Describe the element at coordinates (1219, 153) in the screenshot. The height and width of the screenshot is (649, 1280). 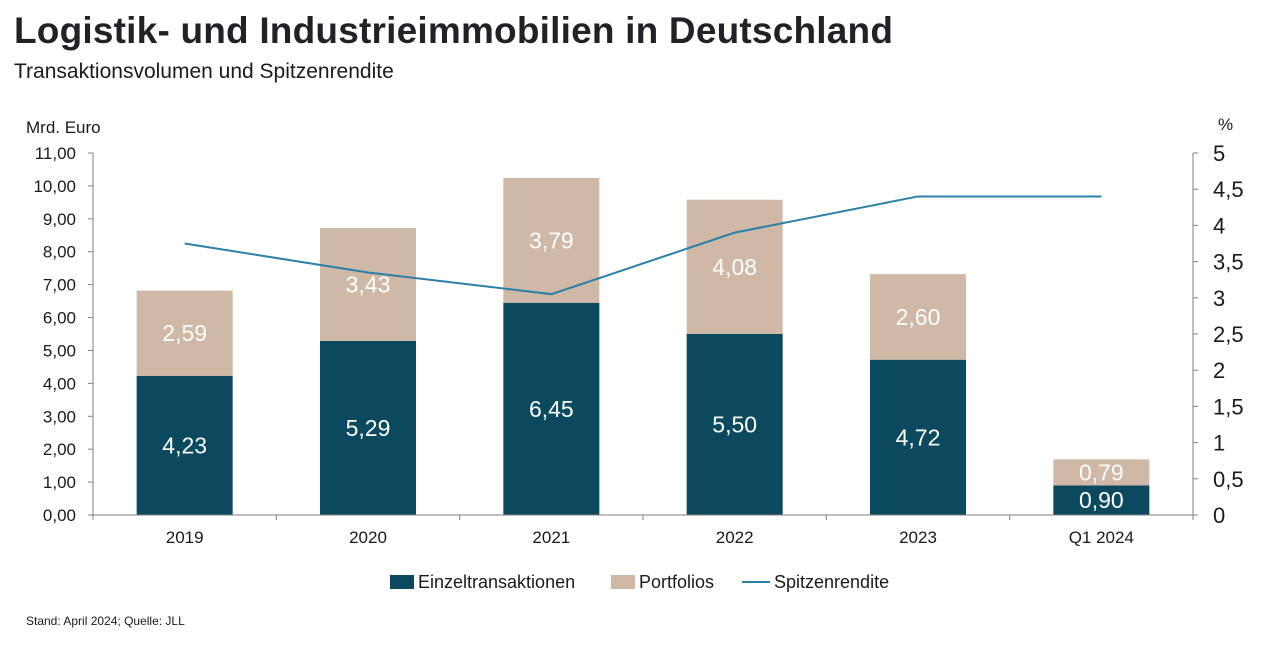
I see `right-tick-label: 5` at that location.